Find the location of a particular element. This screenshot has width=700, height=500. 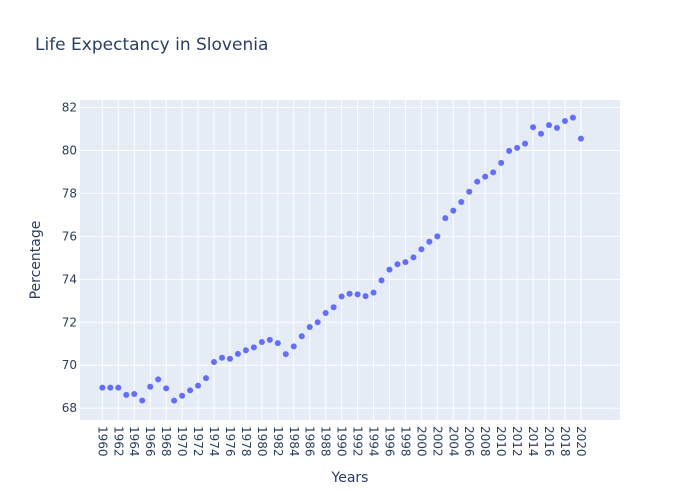

x-tick-label: 1962 is located at coordinates (118, 441).